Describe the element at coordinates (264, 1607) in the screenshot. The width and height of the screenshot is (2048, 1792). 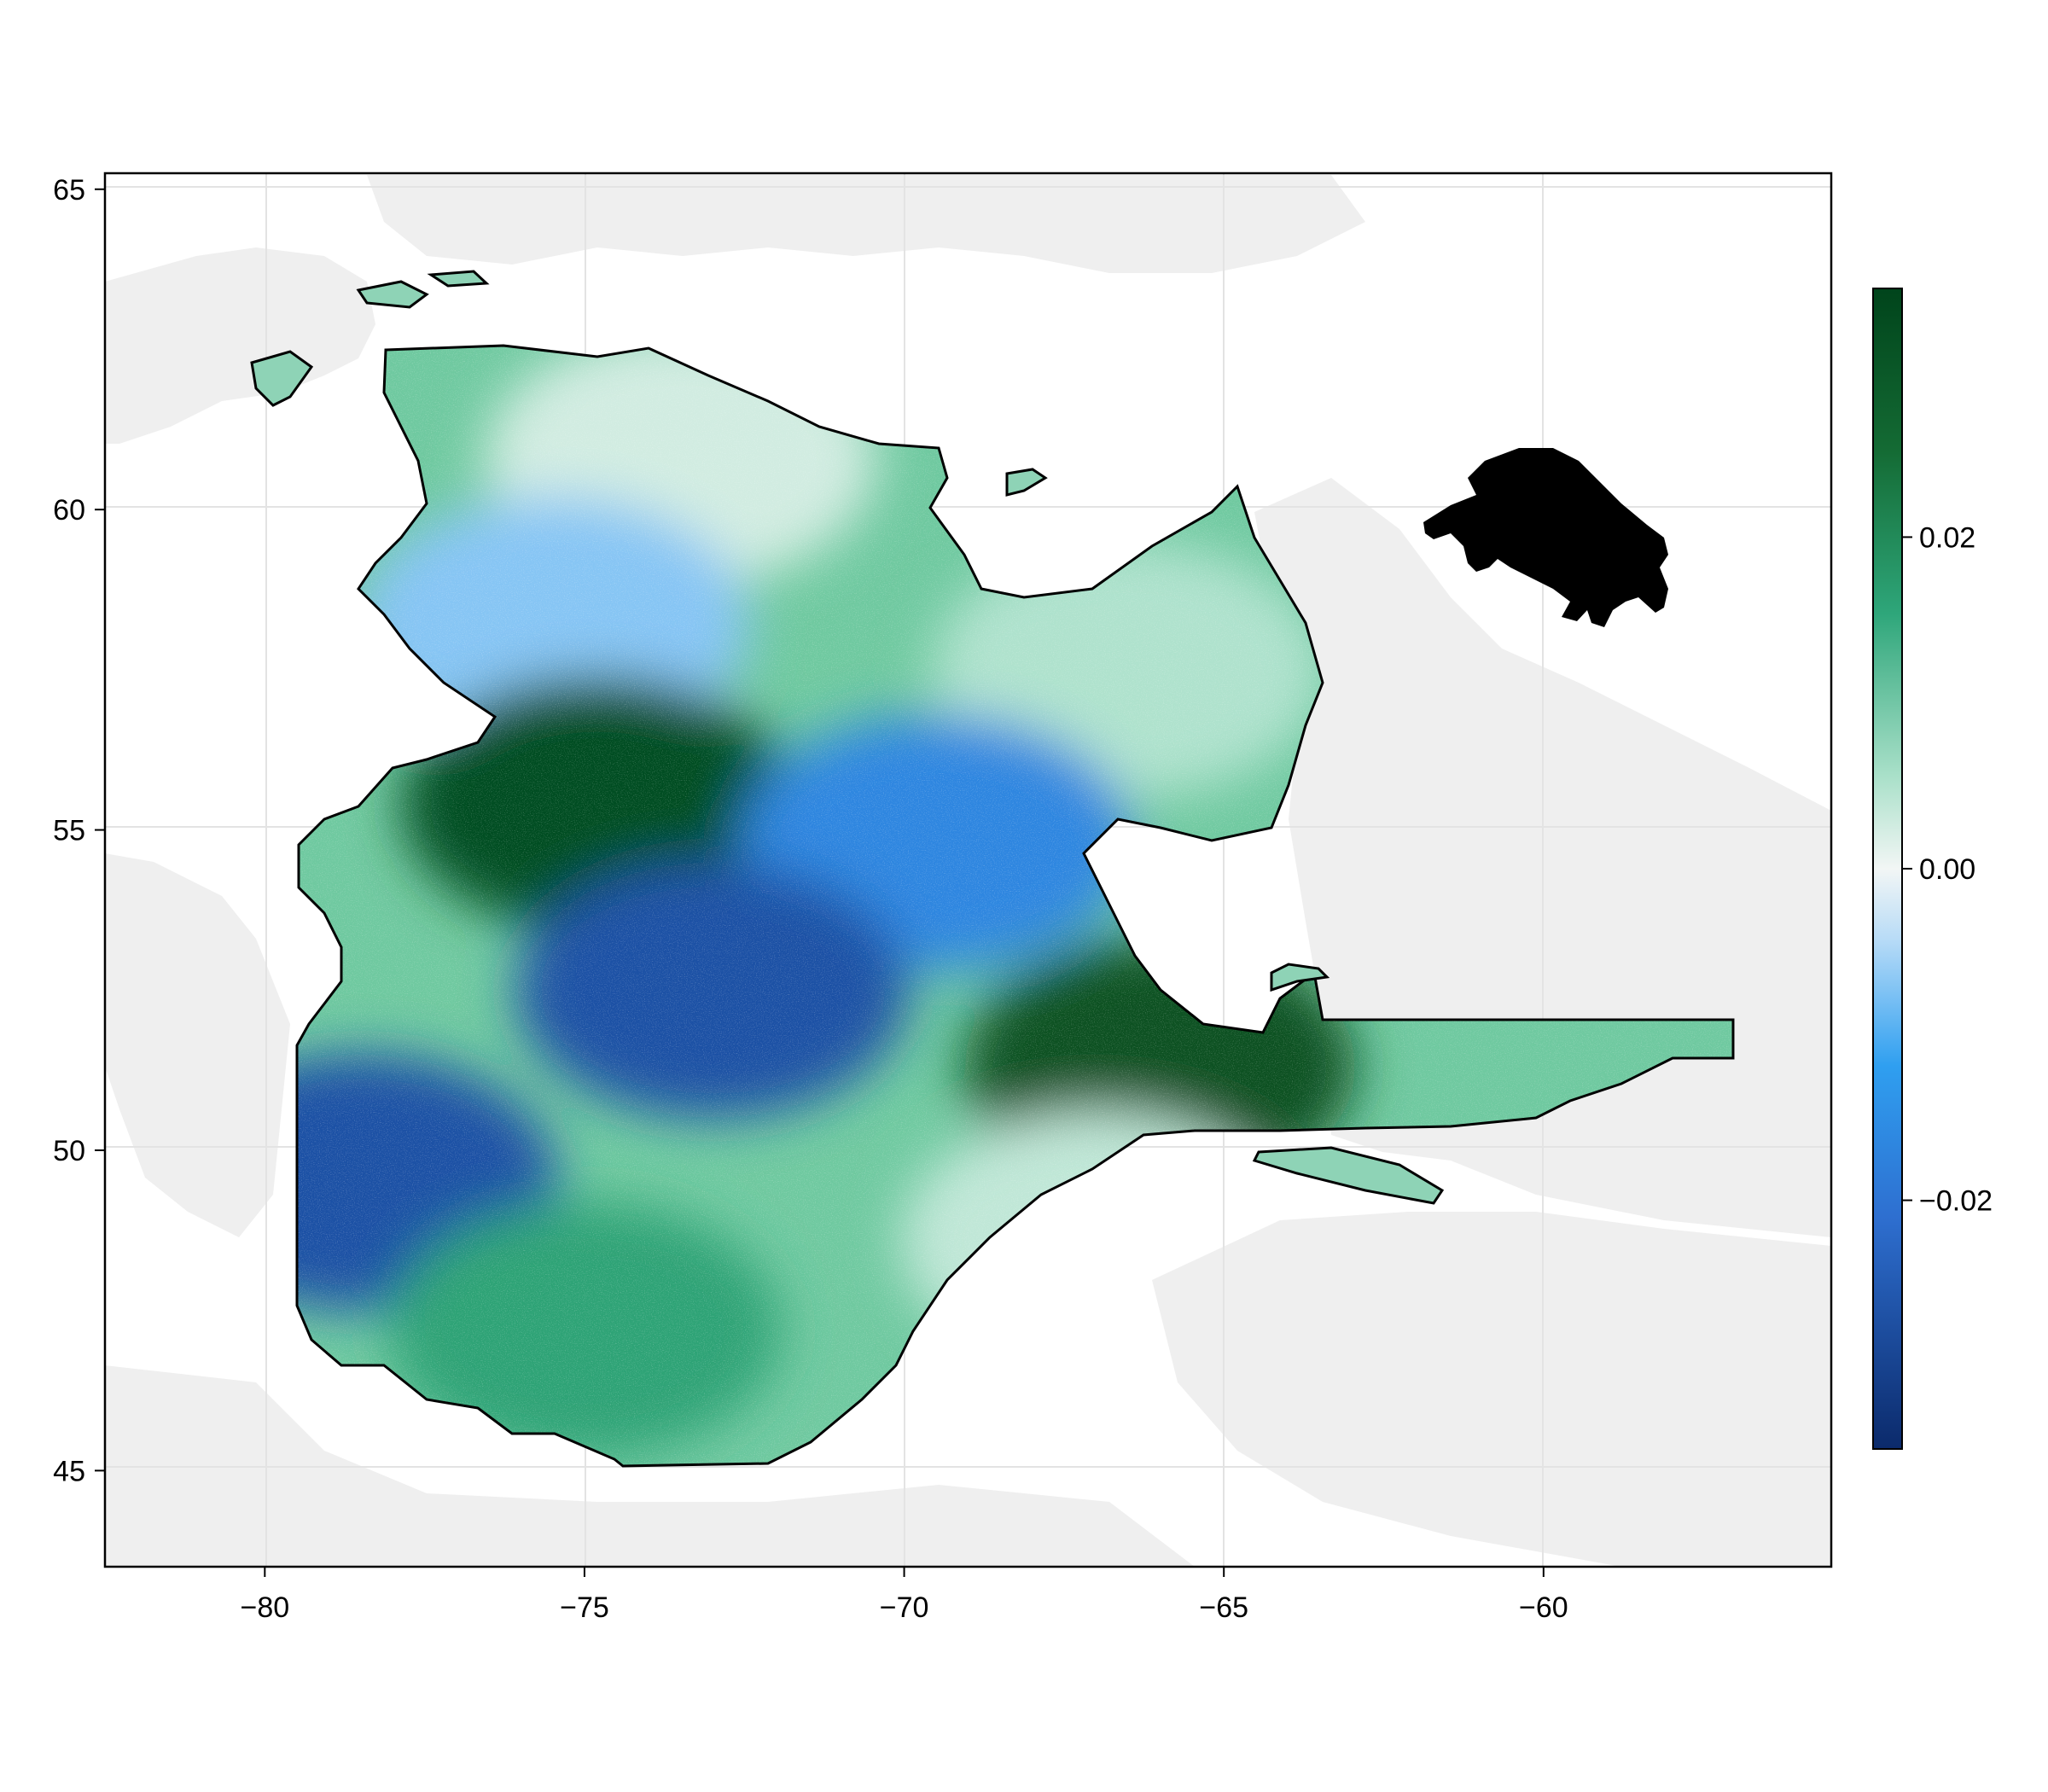
I see `x-tick-label: −80` at that location.